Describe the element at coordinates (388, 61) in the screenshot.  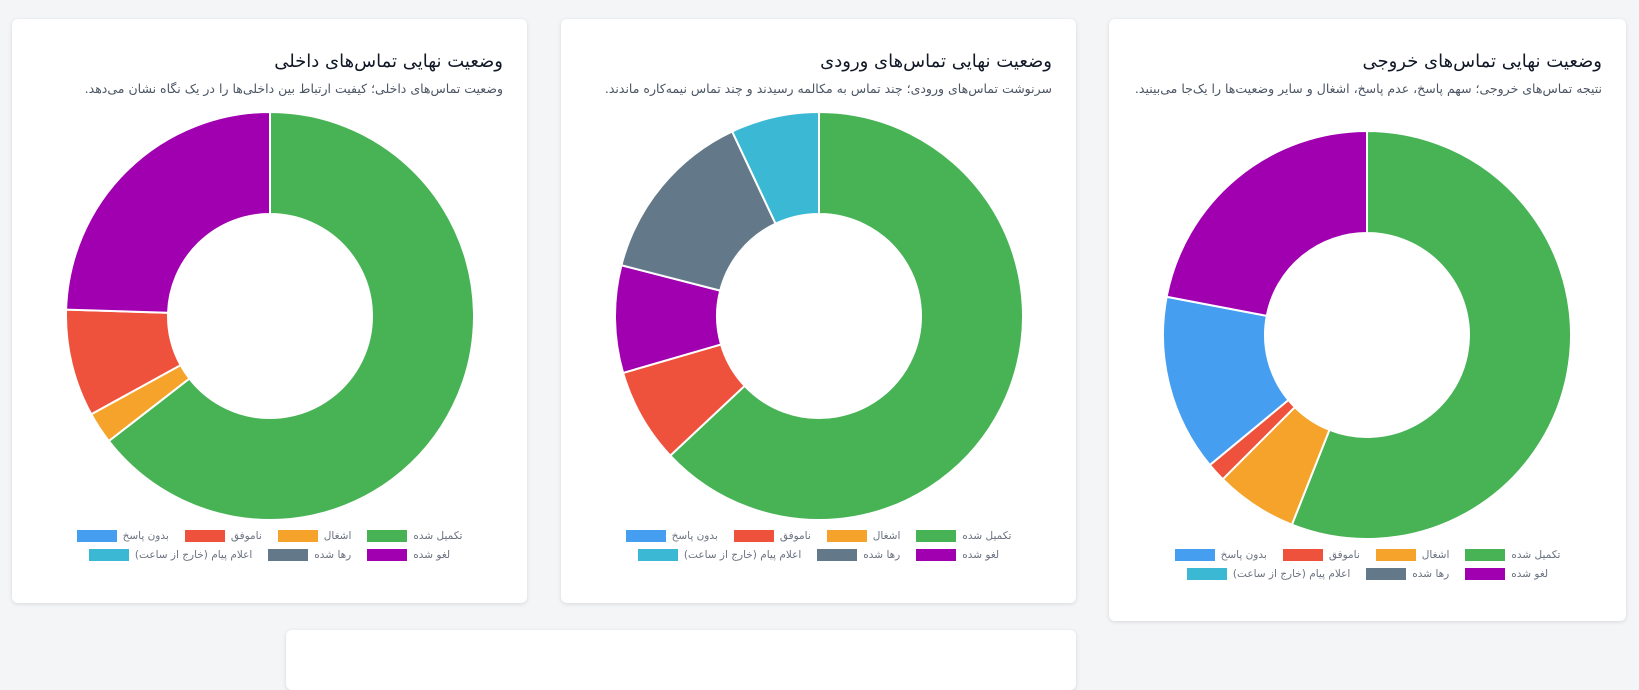
I see `card-title: وضعیت نهایی تماس‌های داخلی` at that location.